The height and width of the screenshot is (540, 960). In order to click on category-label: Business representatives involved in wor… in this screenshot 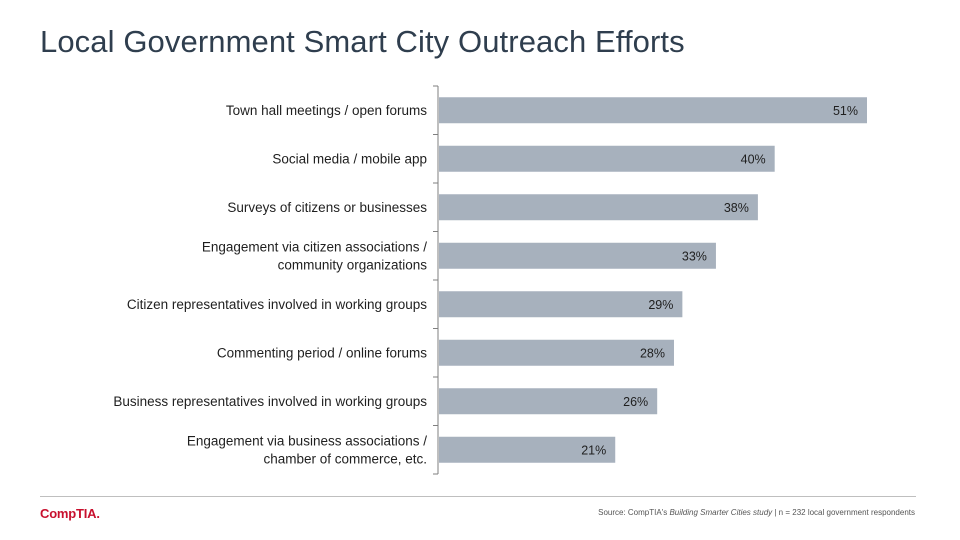, I will do `click(270, 401)`.